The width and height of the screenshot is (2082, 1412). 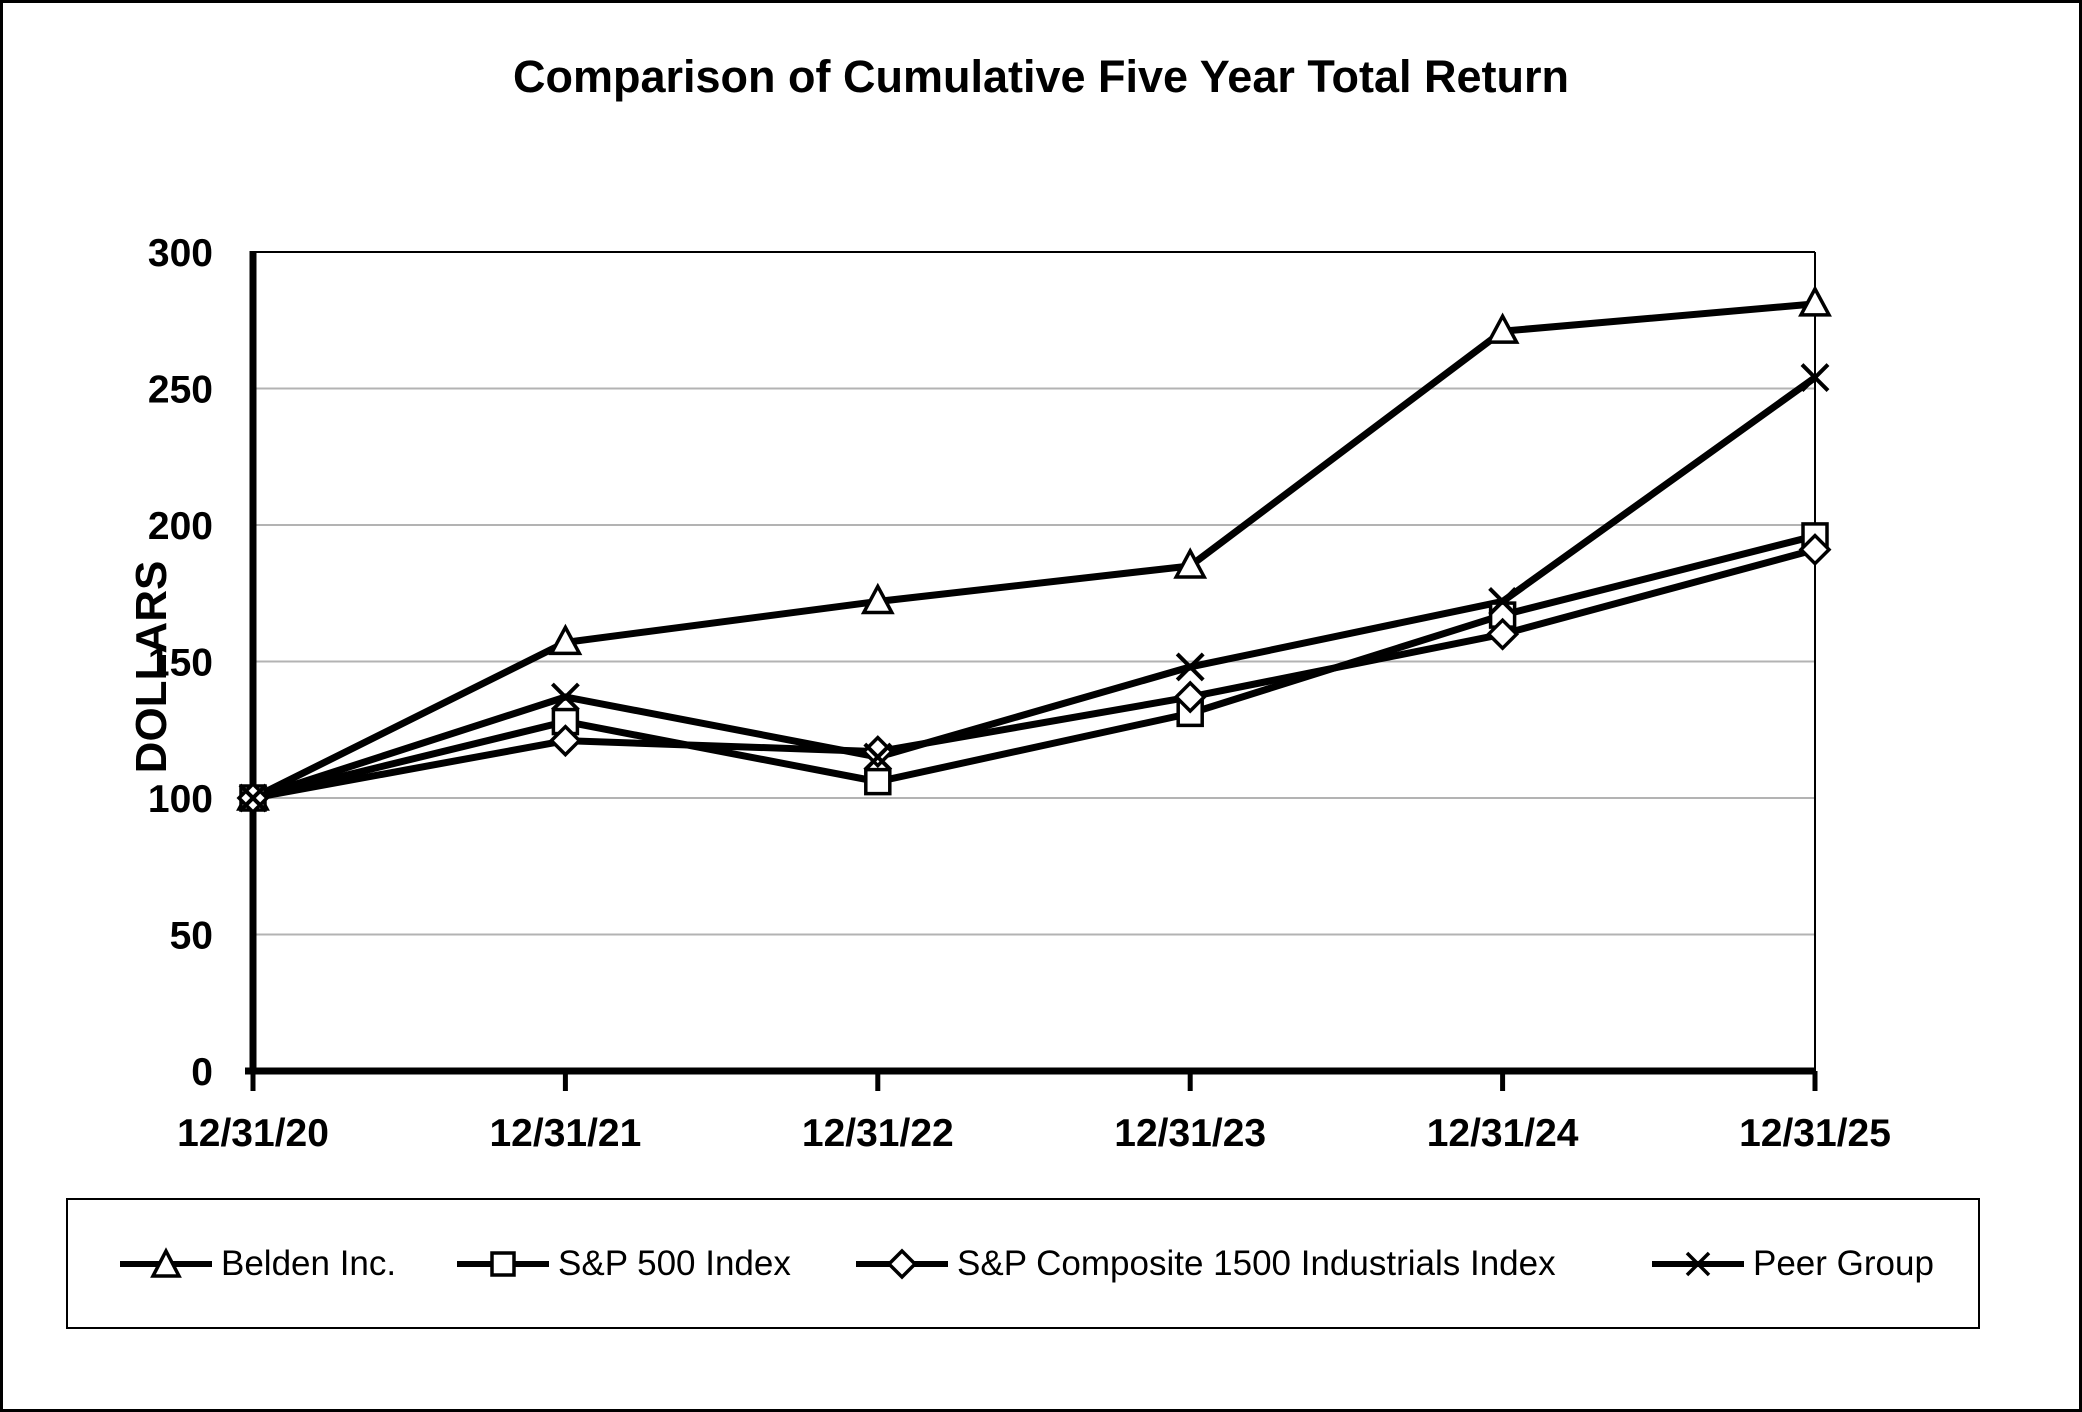 What do you see at coordinates (1190, 1133) in the screenshot?
I see `x-tick-label: 12/31/23` at bounding box center [1190, 1133].